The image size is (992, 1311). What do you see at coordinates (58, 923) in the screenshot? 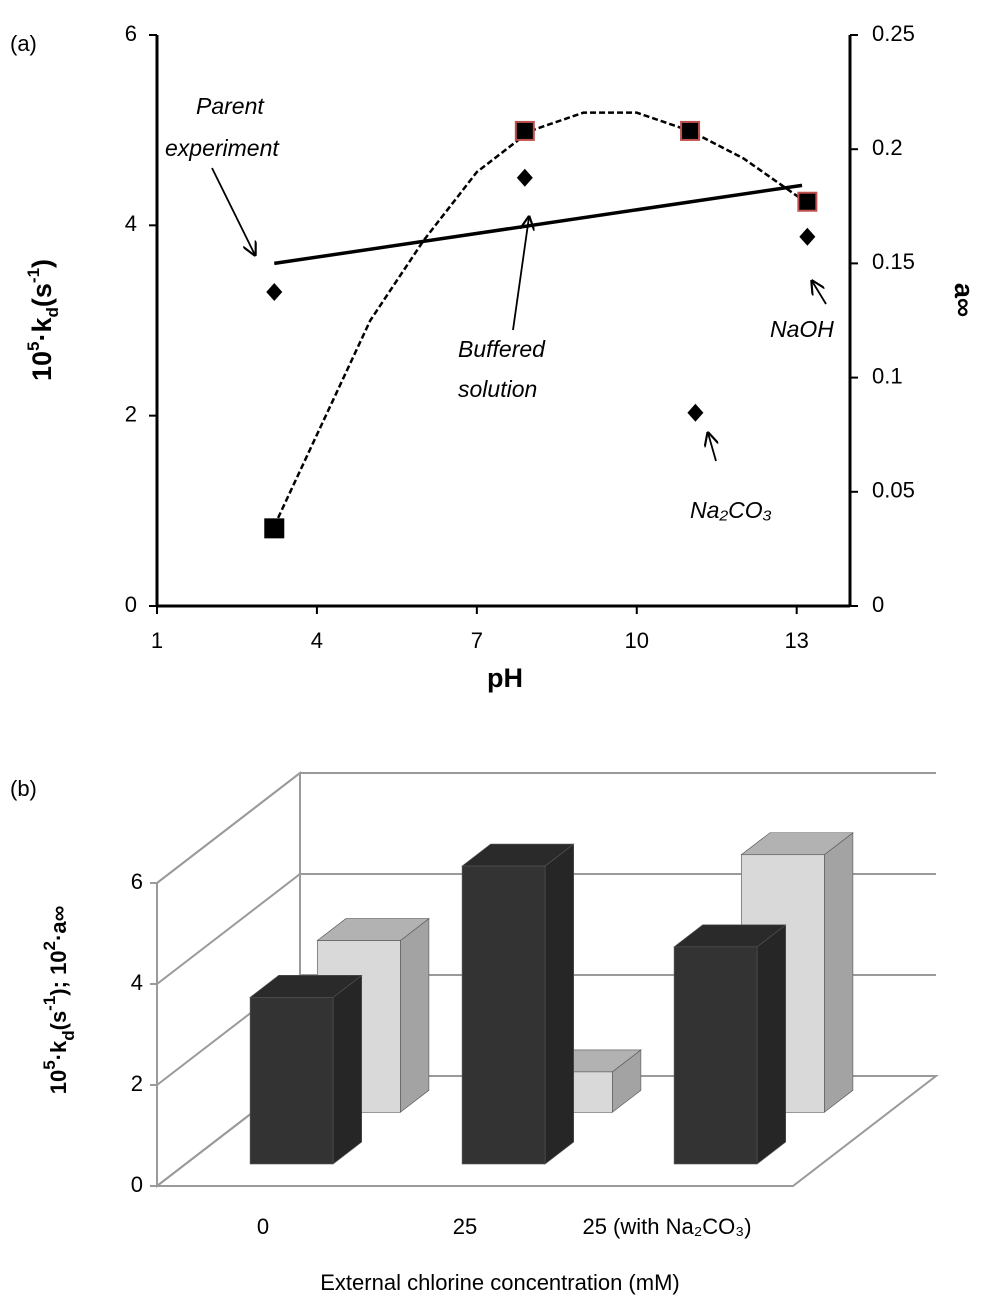
I see `axis-title-part: ·a∞` at bounding box center [58, 923].